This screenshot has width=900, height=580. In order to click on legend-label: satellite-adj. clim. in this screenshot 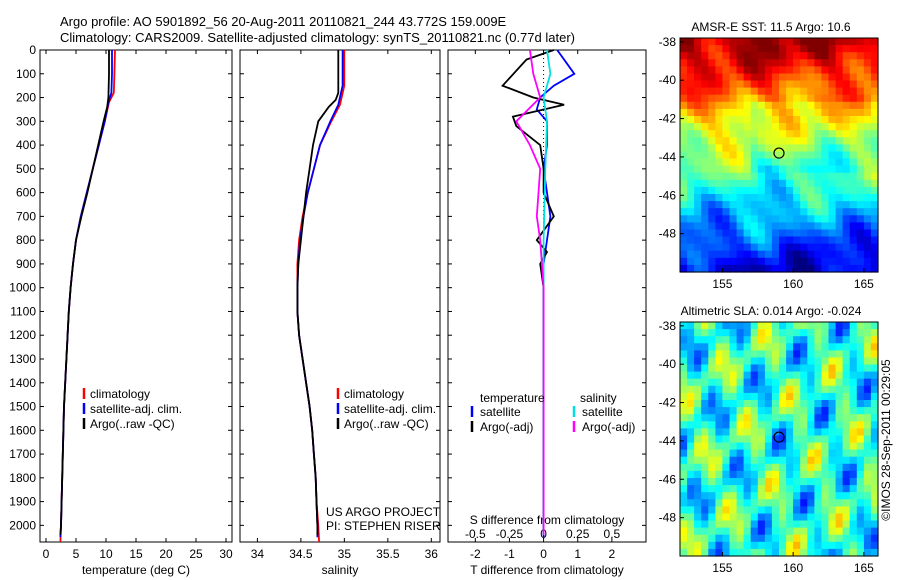, I will do `click(390, 409)`.